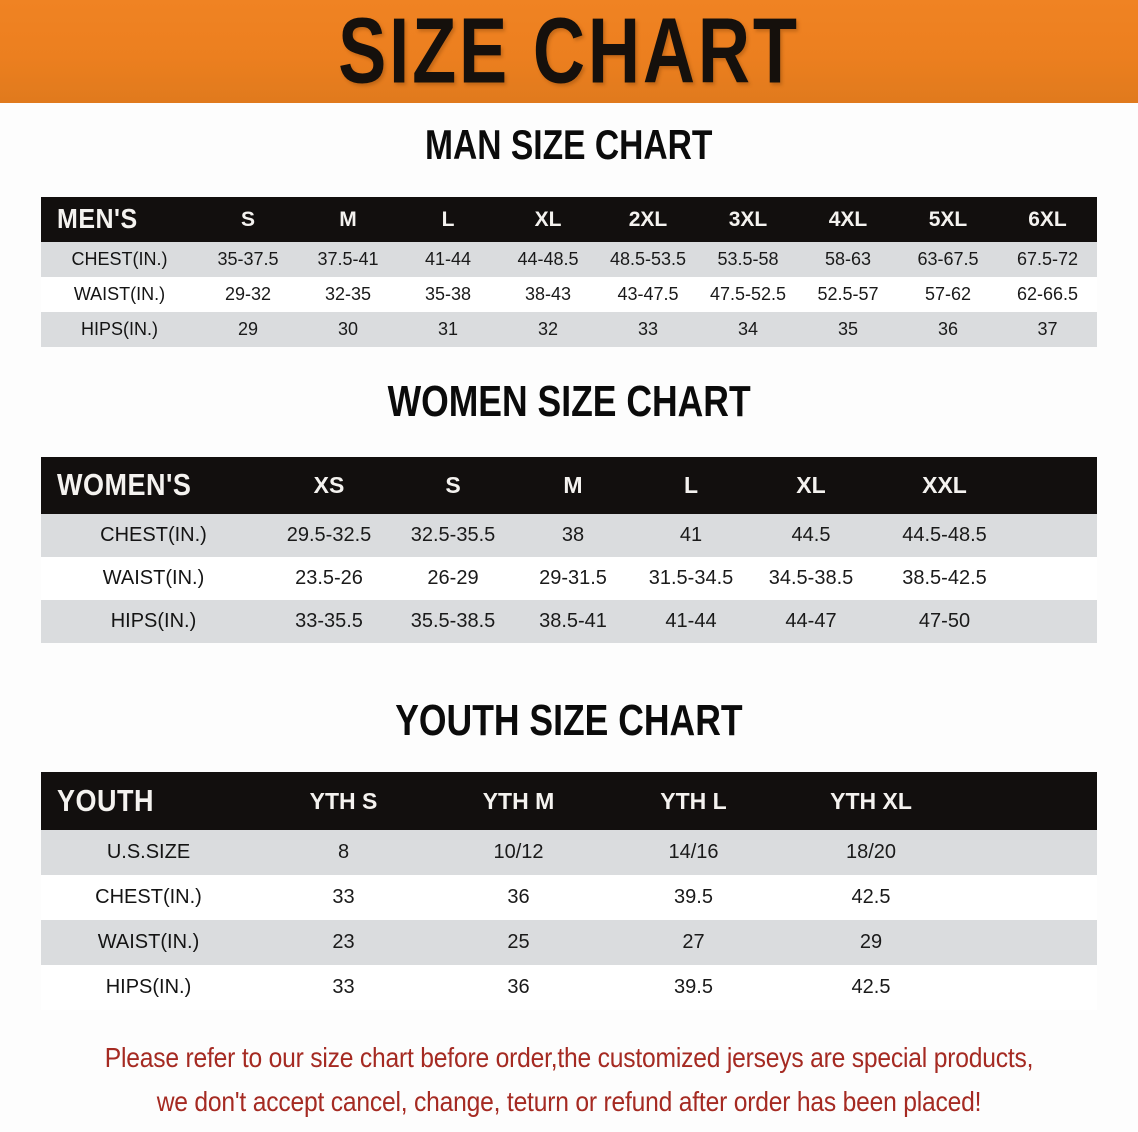 The image size is (1138, 1132). I want to click on women-col-header: L, so click(691, 485).